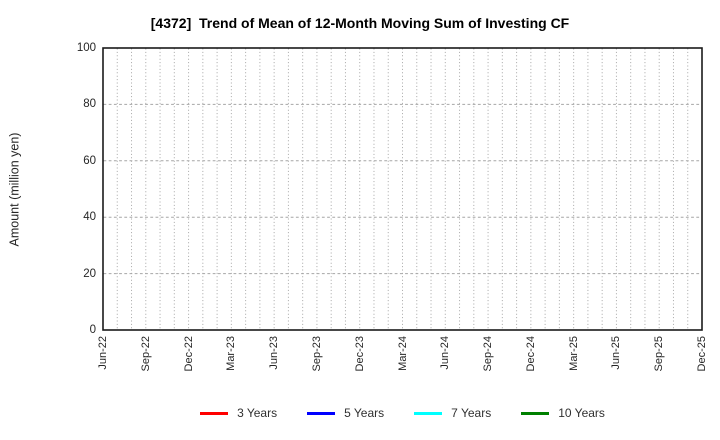 The width and height of the screenshot is (720, 440). What do you see at coordinates (86, 48) in the screenshot?
I see `y-tick-label: 100` at bounding box center [86, 48].